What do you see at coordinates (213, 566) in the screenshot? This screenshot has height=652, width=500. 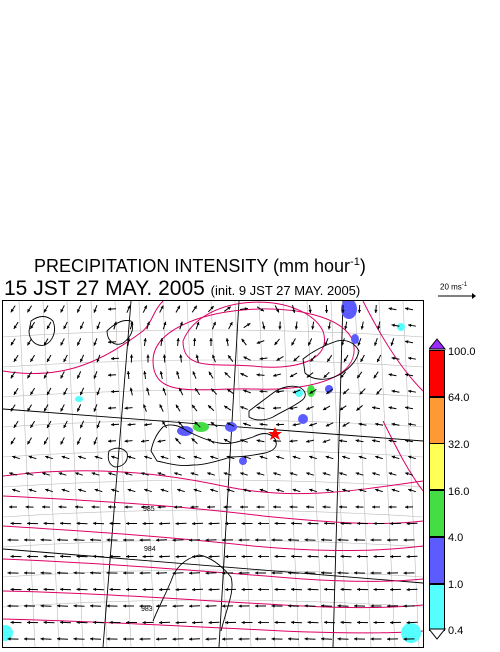 I see `major-grid-line` at bounding box center [213, 566].